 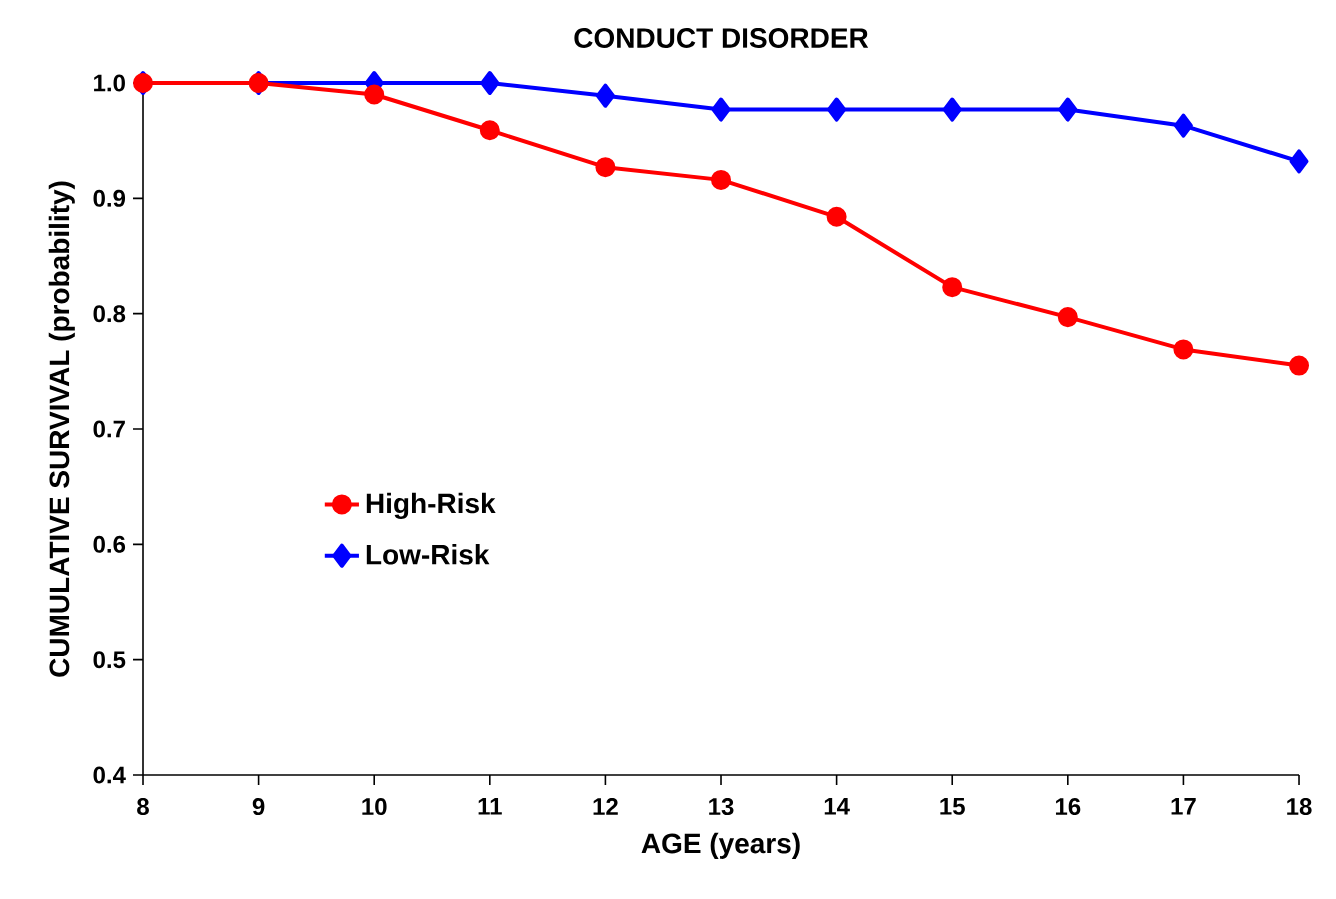 I want to click on y-tick-label: 1.0, so click(x=109, y=83).